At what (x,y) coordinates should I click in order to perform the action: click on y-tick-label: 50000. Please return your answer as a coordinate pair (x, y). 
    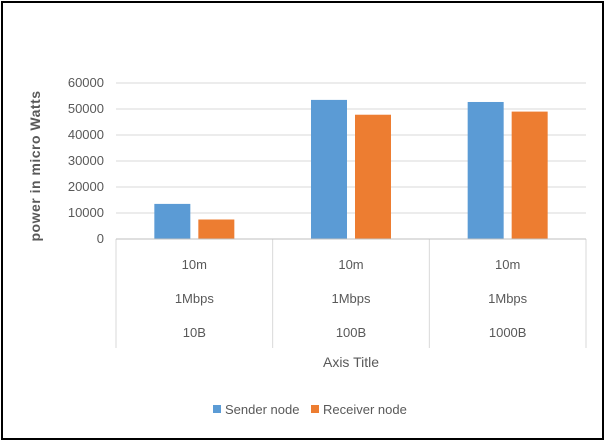
    Looking at the image, I should click on (86, 108).